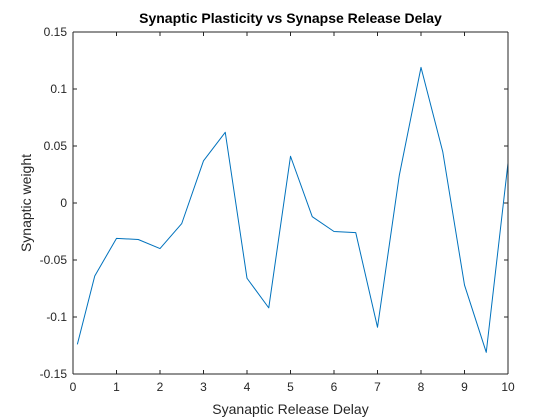  What do you see at coordinates (290, 387) in the screenshot?
I see `x-tick-label: 5` at bounding box center [290, 387].